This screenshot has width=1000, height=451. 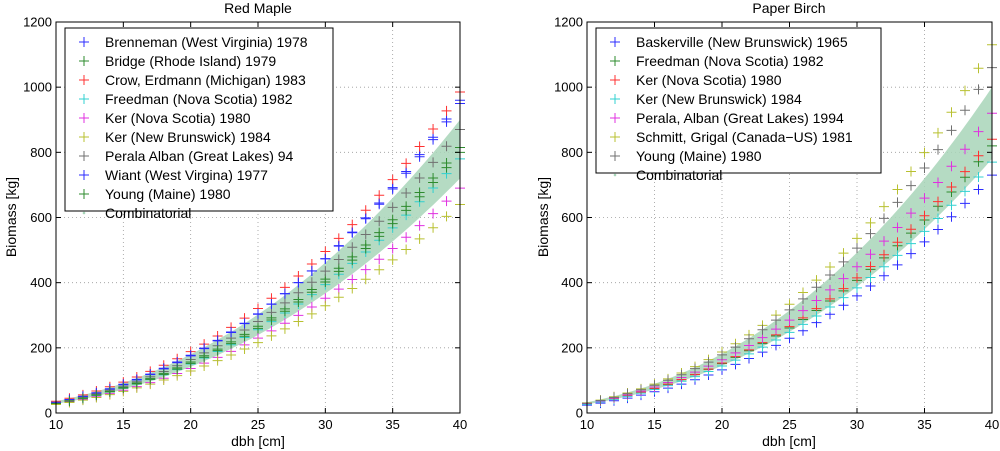 What do you see at coordinates (56, 424) in the screenshot?
I see `x-tick-label: 10` at bounding box center [56, 424].